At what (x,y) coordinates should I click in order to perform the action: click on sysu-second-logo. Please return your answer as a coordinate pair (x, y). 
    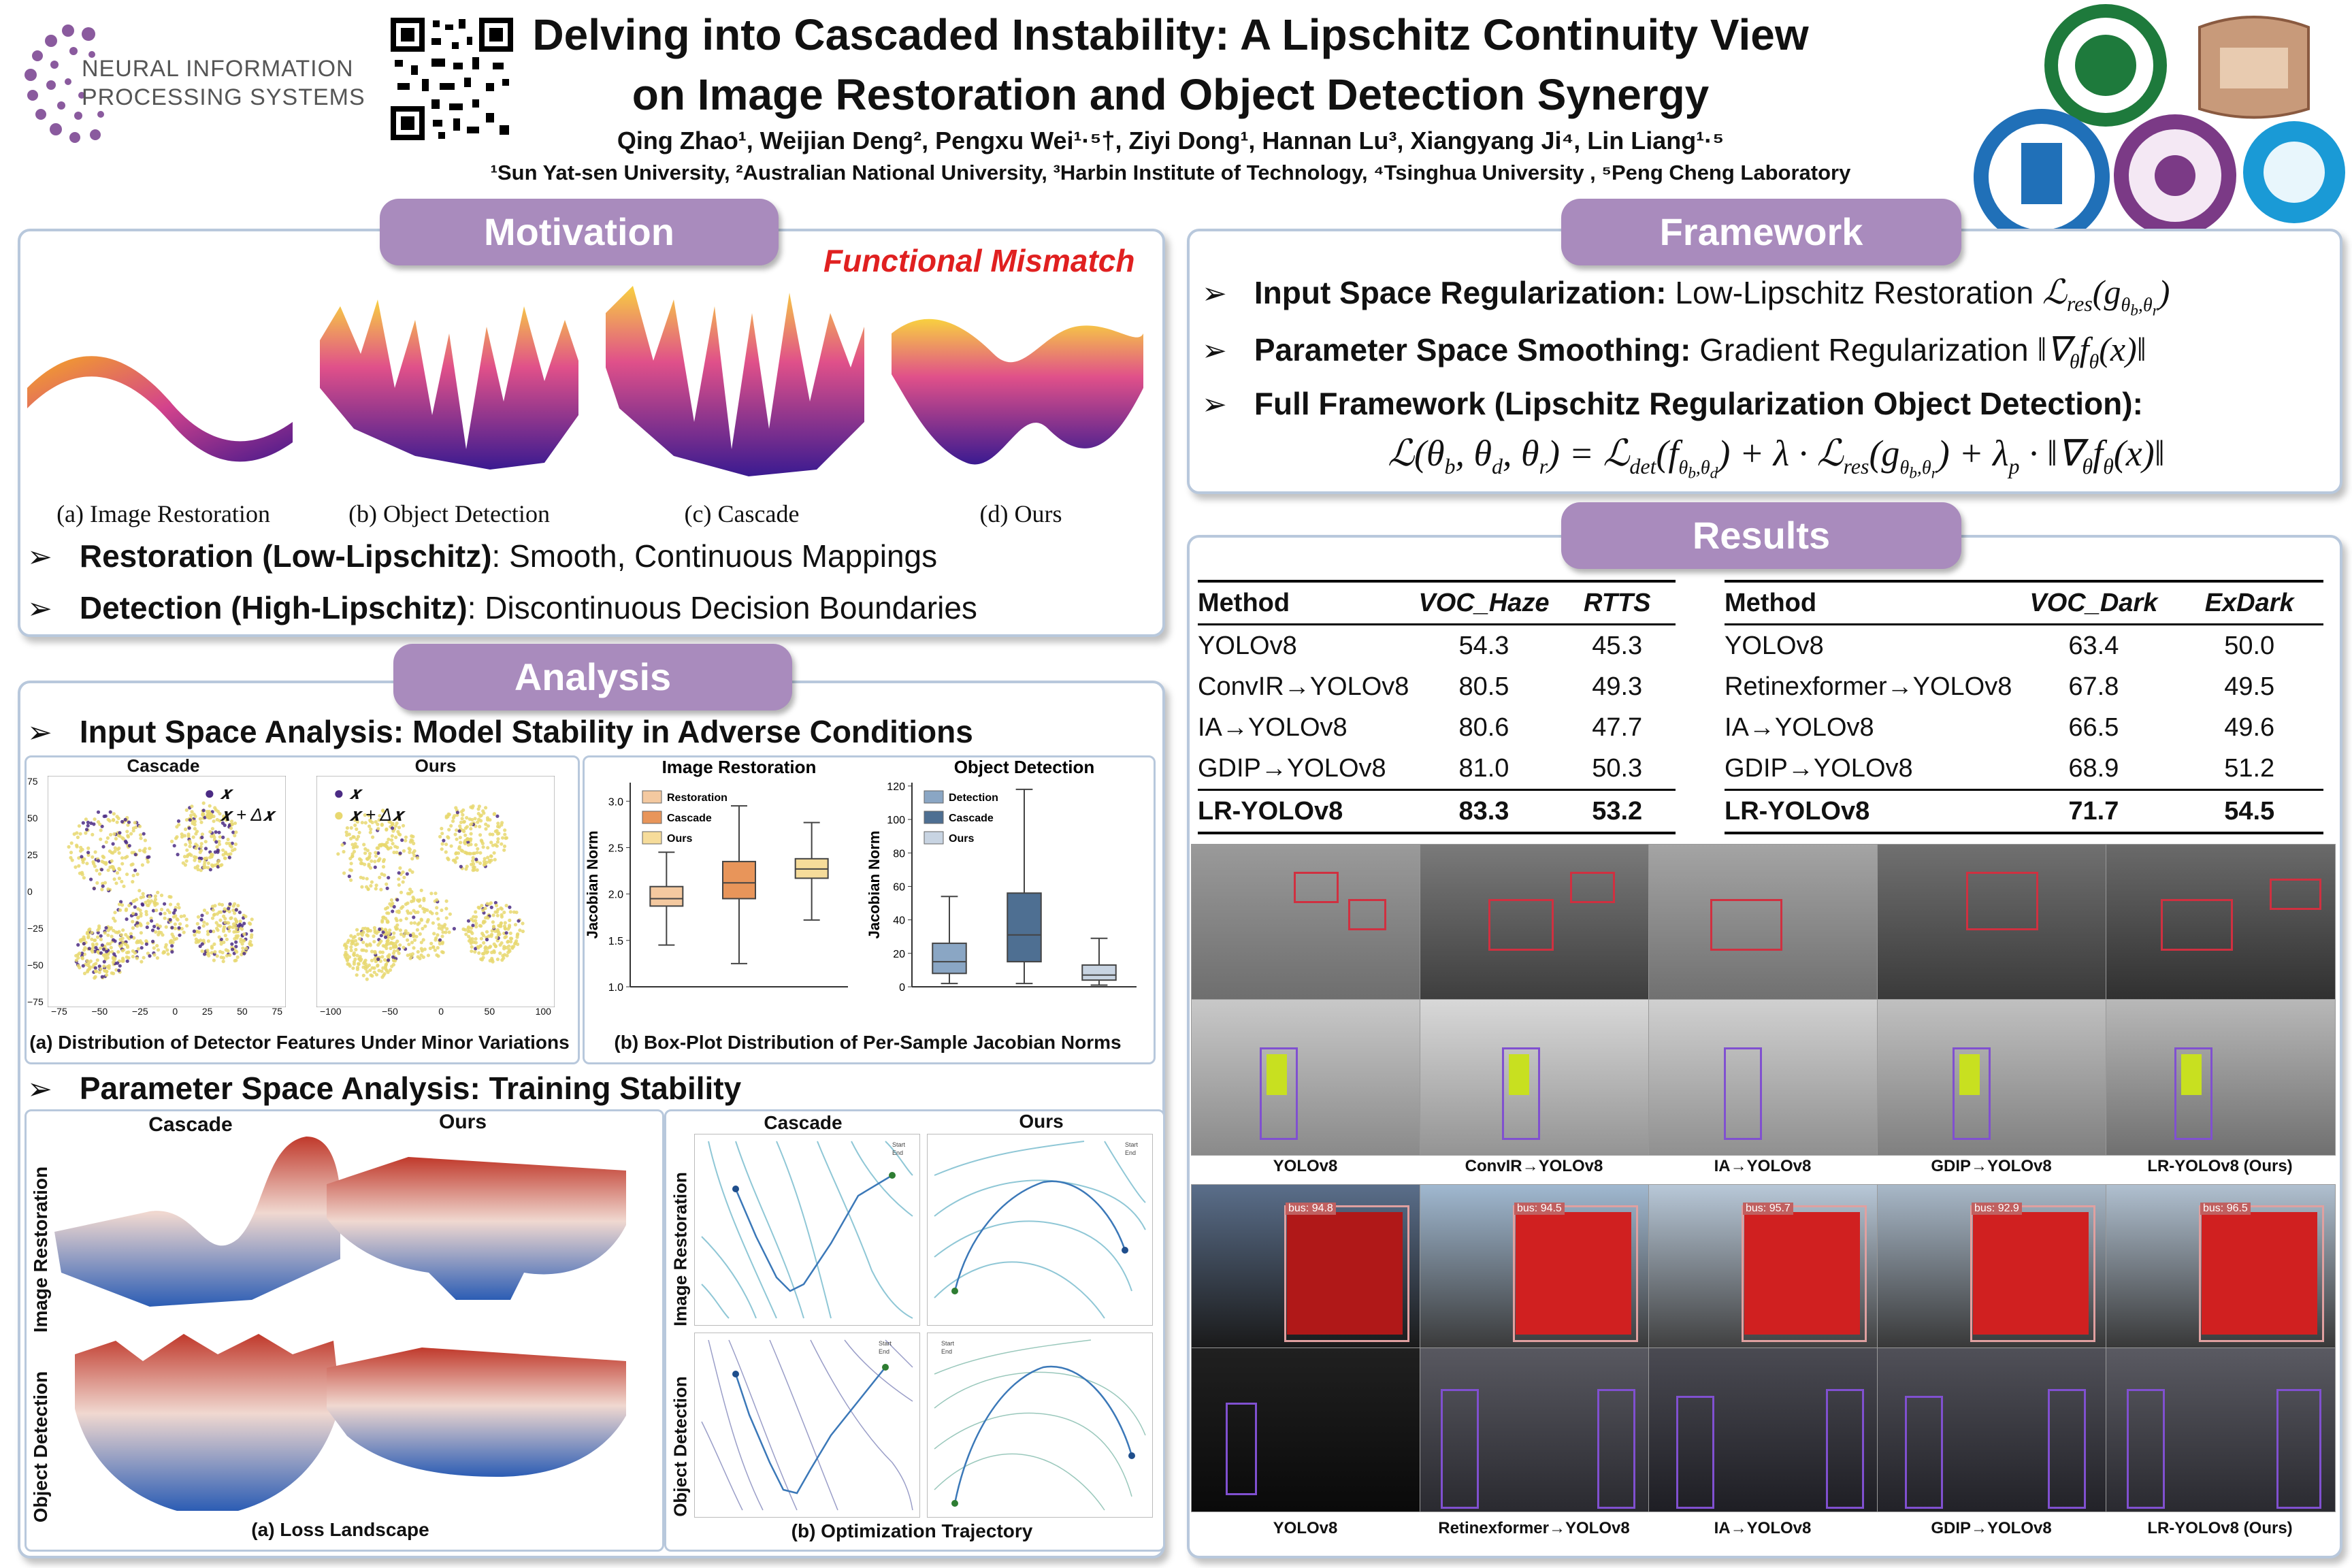
    Looking at the image, I should click on (2254, 65).